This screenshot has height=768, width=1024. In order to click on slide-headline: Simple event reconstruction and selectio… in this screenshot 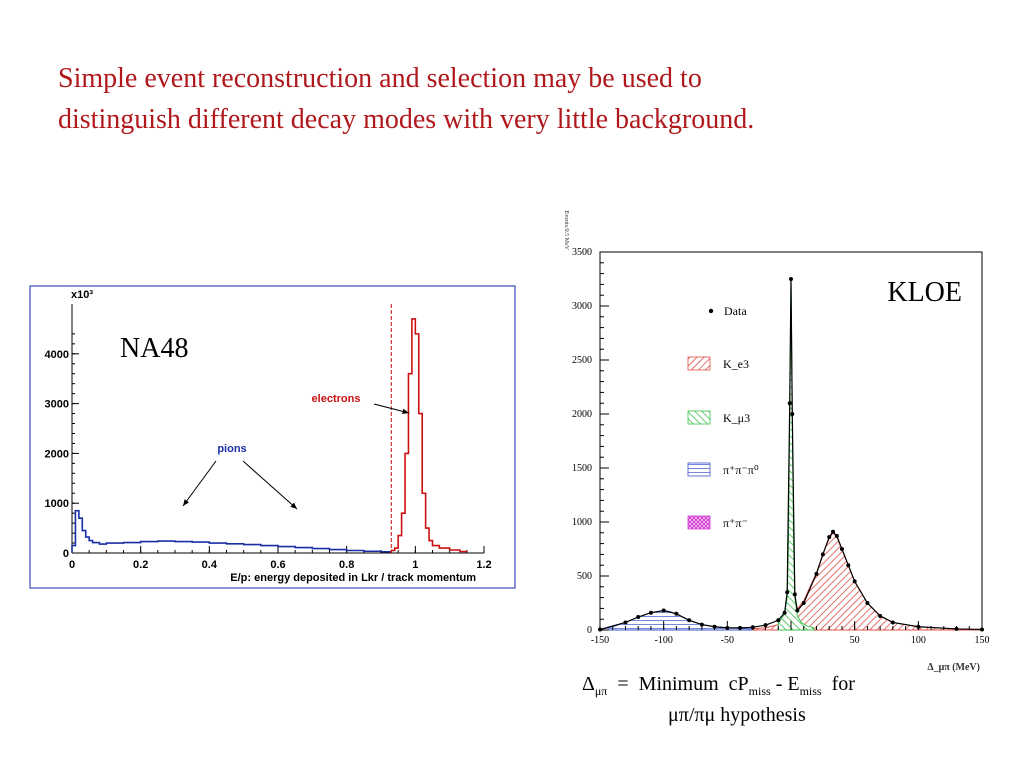, I will do `click(508, 99)`.